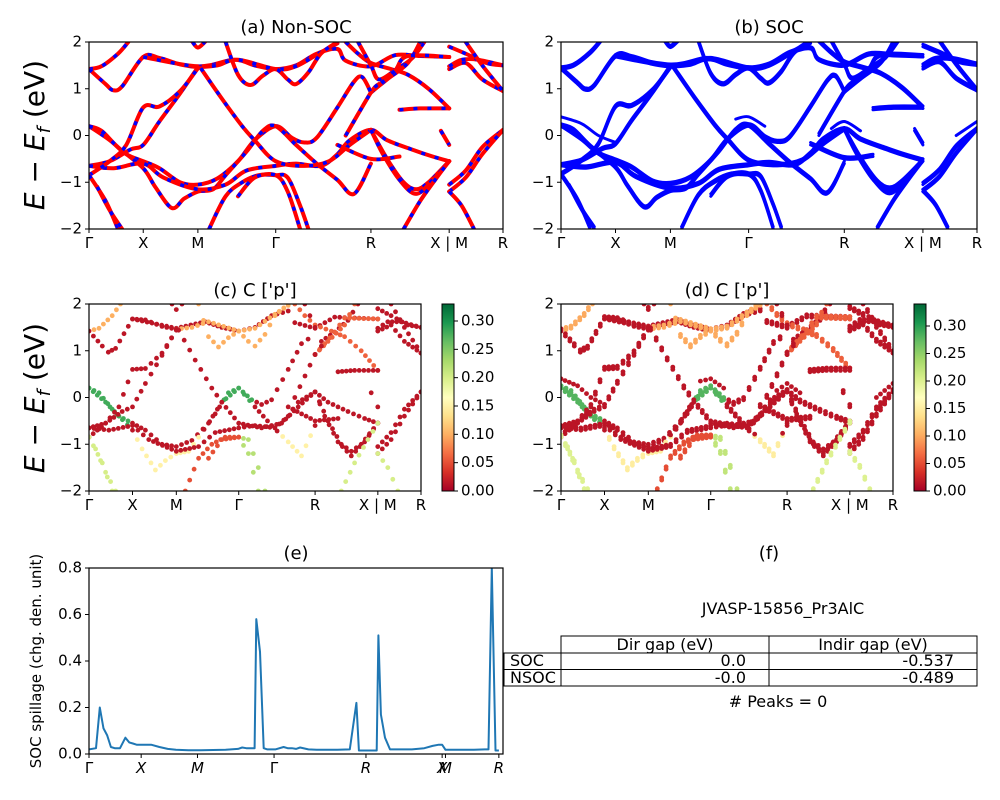  I want to click on colorbar-c-tick-label: 0.30, so click(477, 321).